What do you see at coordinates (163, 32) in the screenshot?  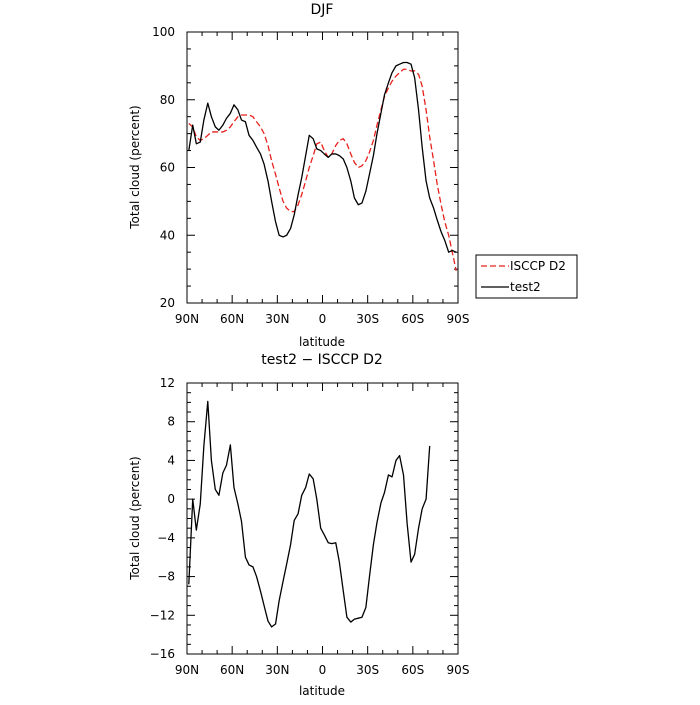 I see `y-tick-label: 100` at bounding box center [163, 32].